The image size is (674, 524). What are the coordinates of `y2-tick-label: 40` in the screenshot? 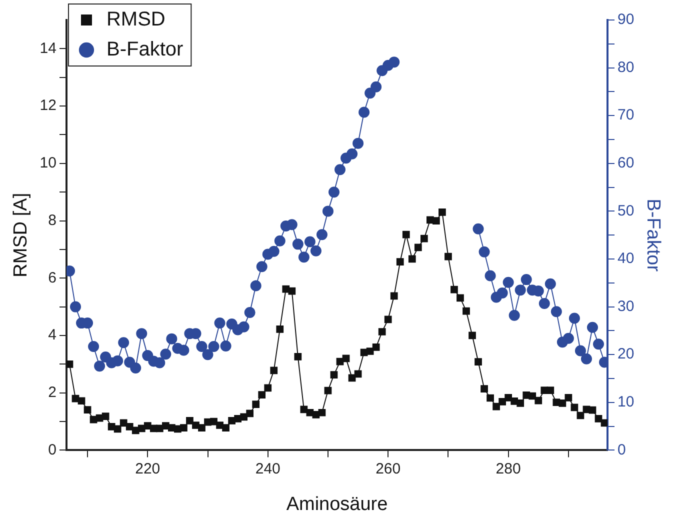 It's located at (626, 259).